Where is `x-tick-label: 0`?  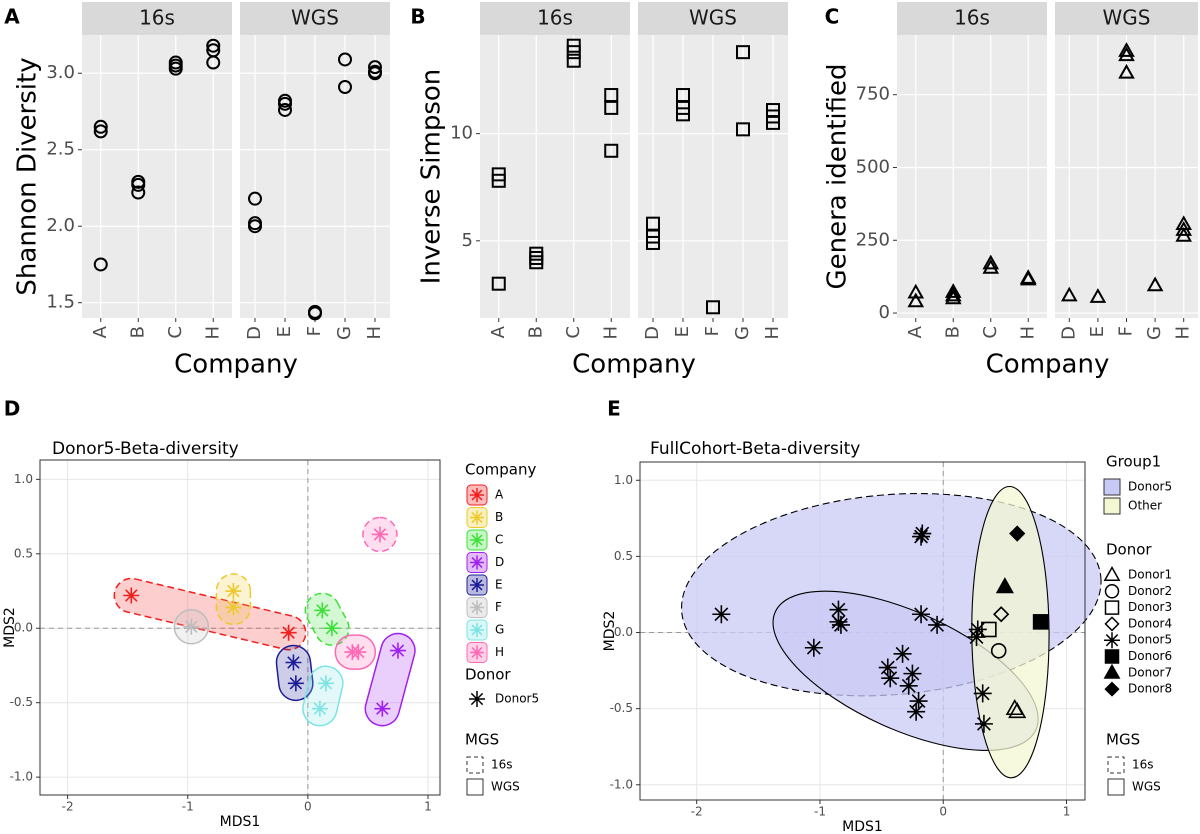
x-tick-label: 0 is located at coordinates (943, 812).